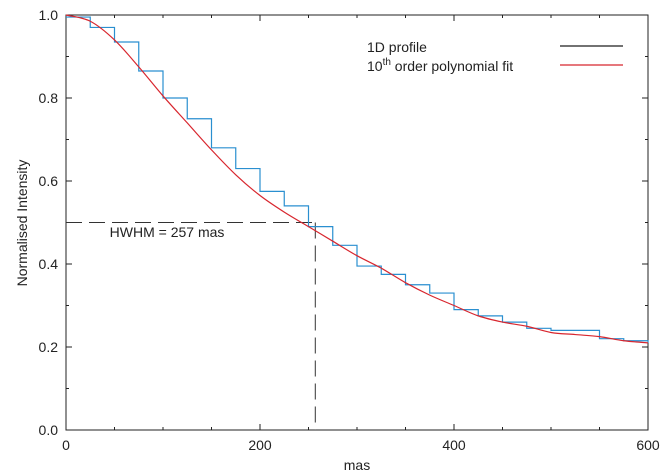 The image size is (665, 475). Describe the element at coordinates (260, 445) in the screenshot. I see `x-tick-label: 200` at that location.